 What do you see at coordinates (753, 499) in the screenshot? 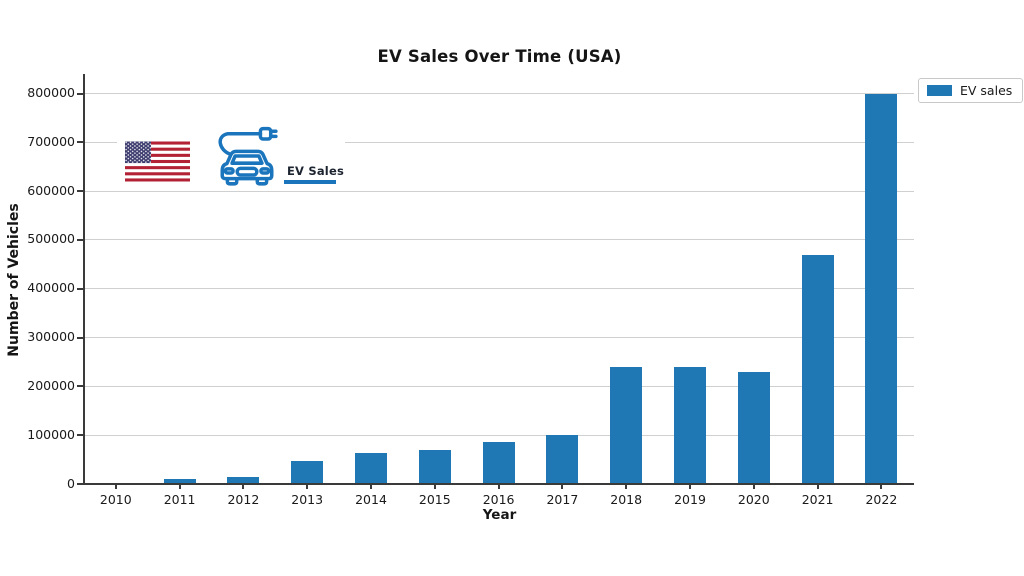
I see `x-tick-label-2020: 2020` at bounding box center [753, 499].